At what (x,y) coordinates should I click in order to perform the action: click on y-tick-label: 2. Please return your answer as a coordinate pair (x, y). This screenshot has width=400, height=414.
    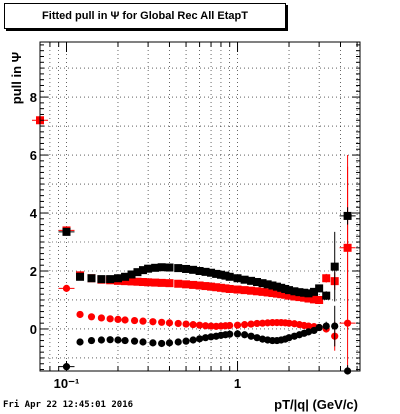
    Looking at the image, I should click on (33, 271).